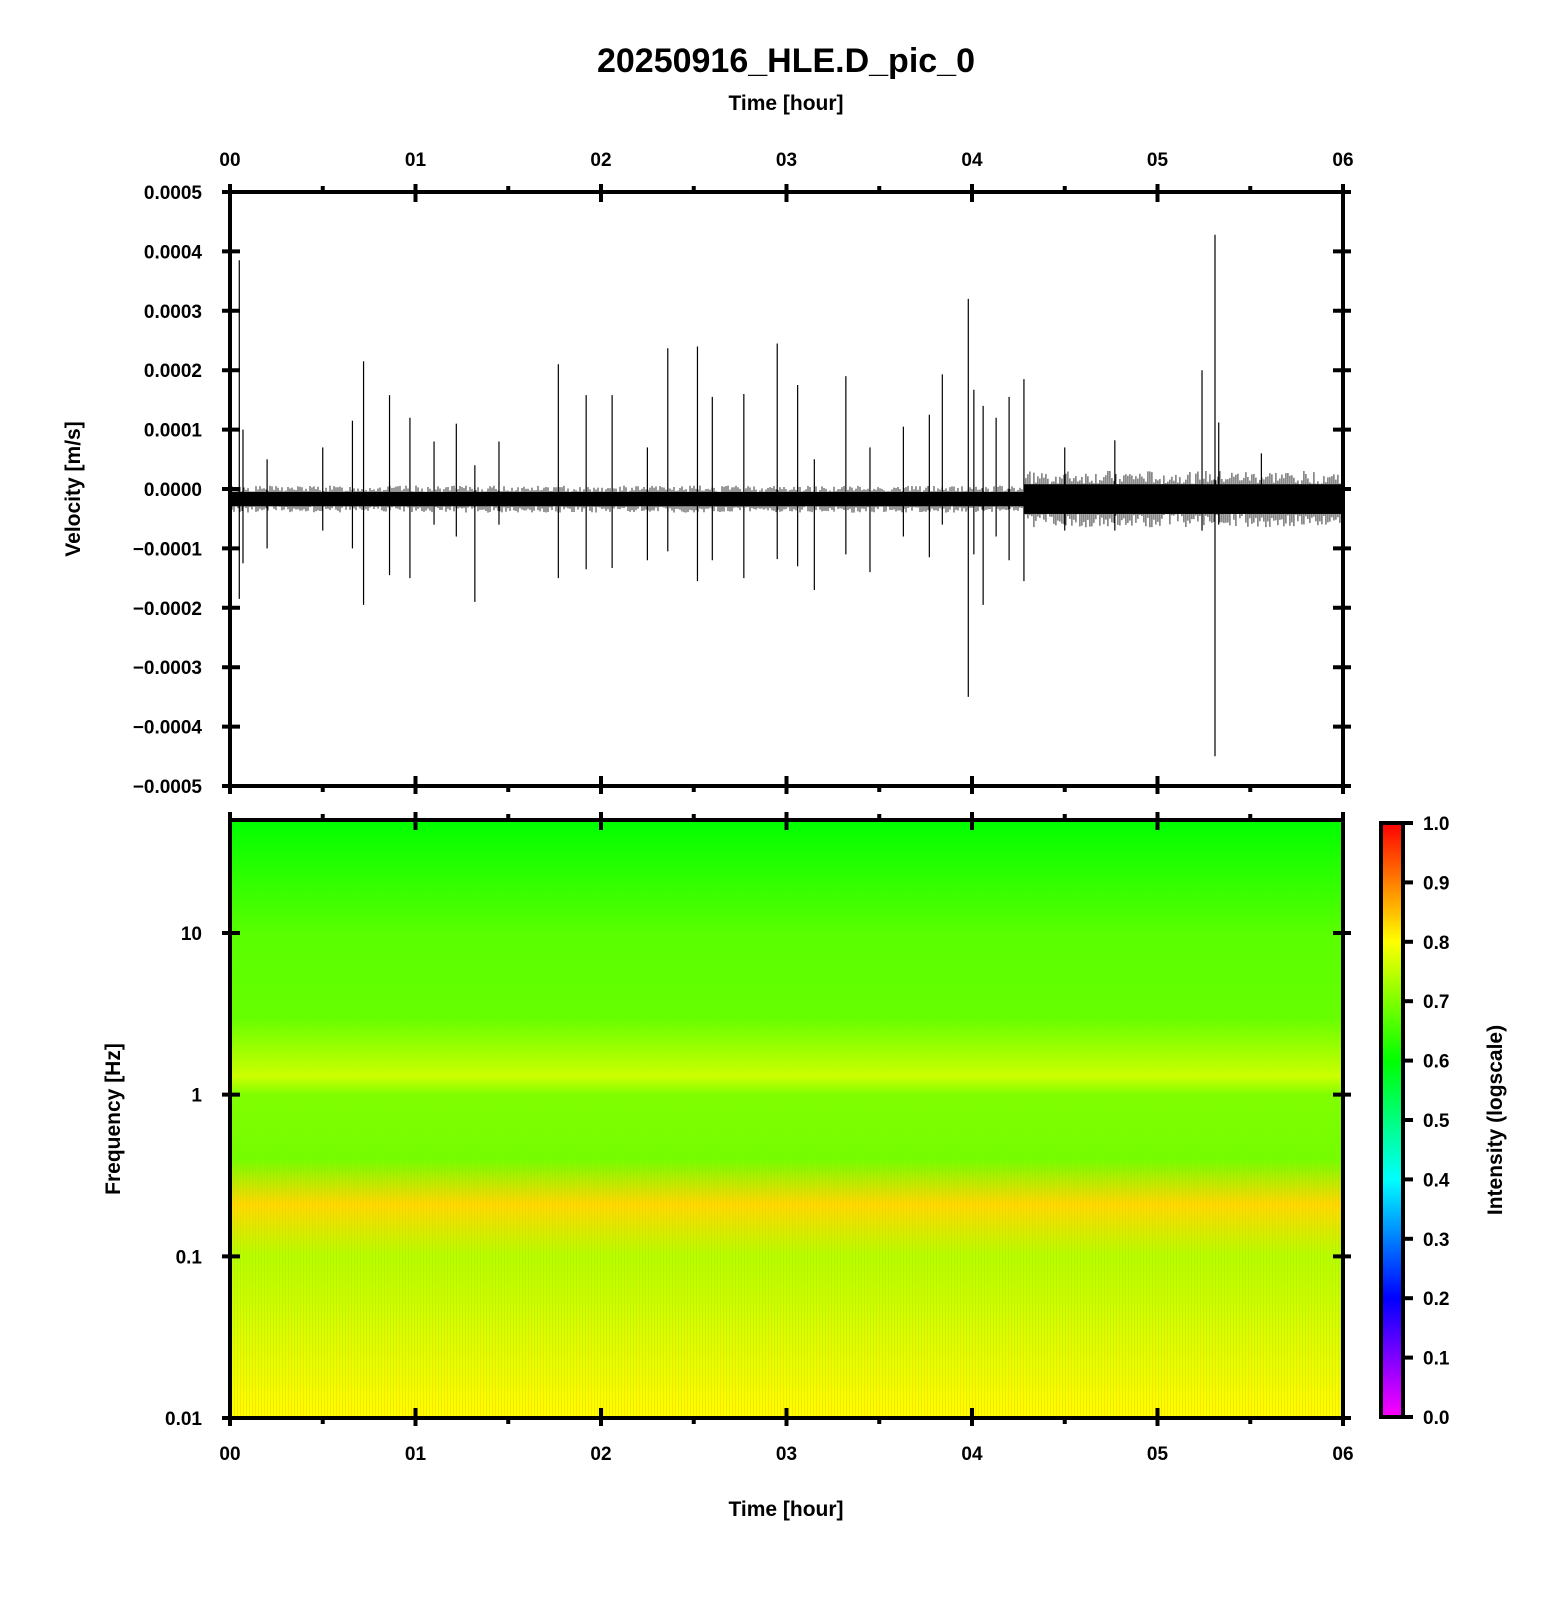 The image size is (1556, 1600). What do you see at coordinates (183, 1419) in the screenshot?
I see `spectrogram-y-tick-label: 0.01` at bounding box center [183, 1419].